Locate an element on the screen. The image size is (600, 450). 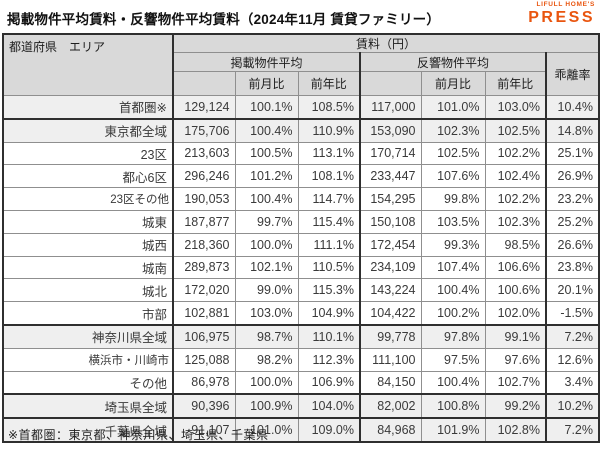
response-mom-cell: 97.5% is located at coordinates (453, 359).